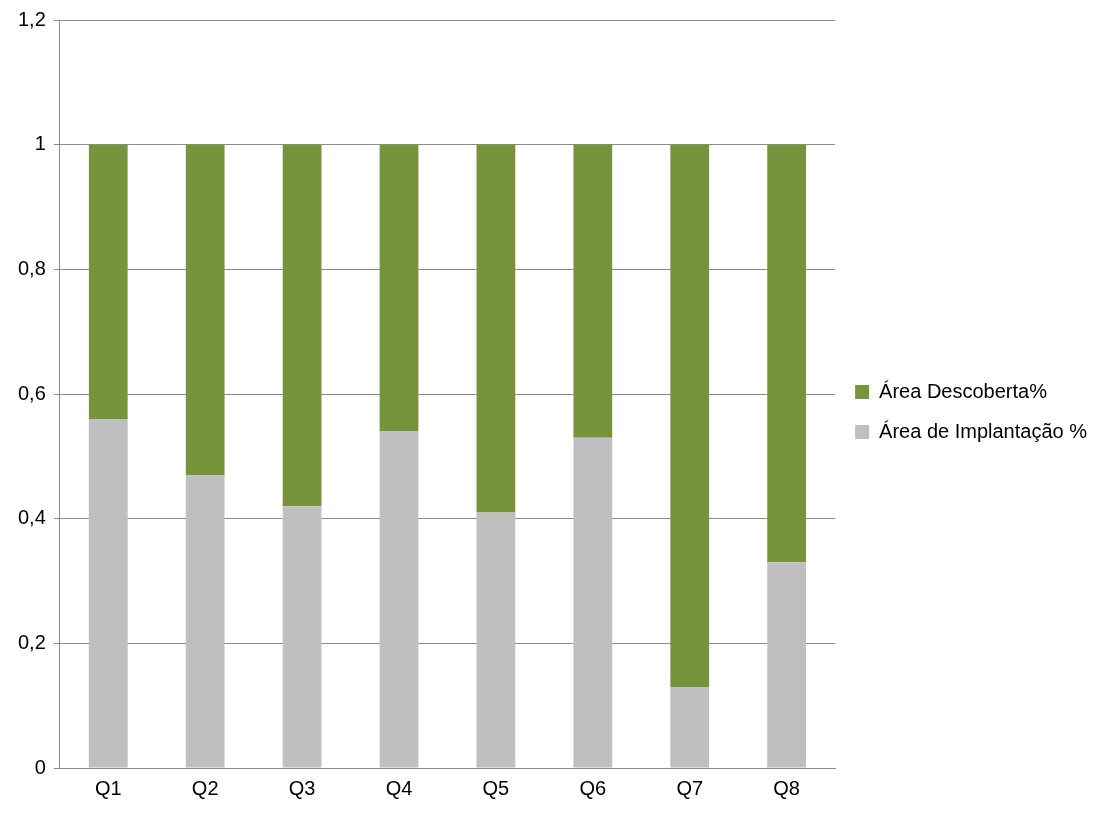  I want to click on x-tick-label: Q6, so click(593, 787).